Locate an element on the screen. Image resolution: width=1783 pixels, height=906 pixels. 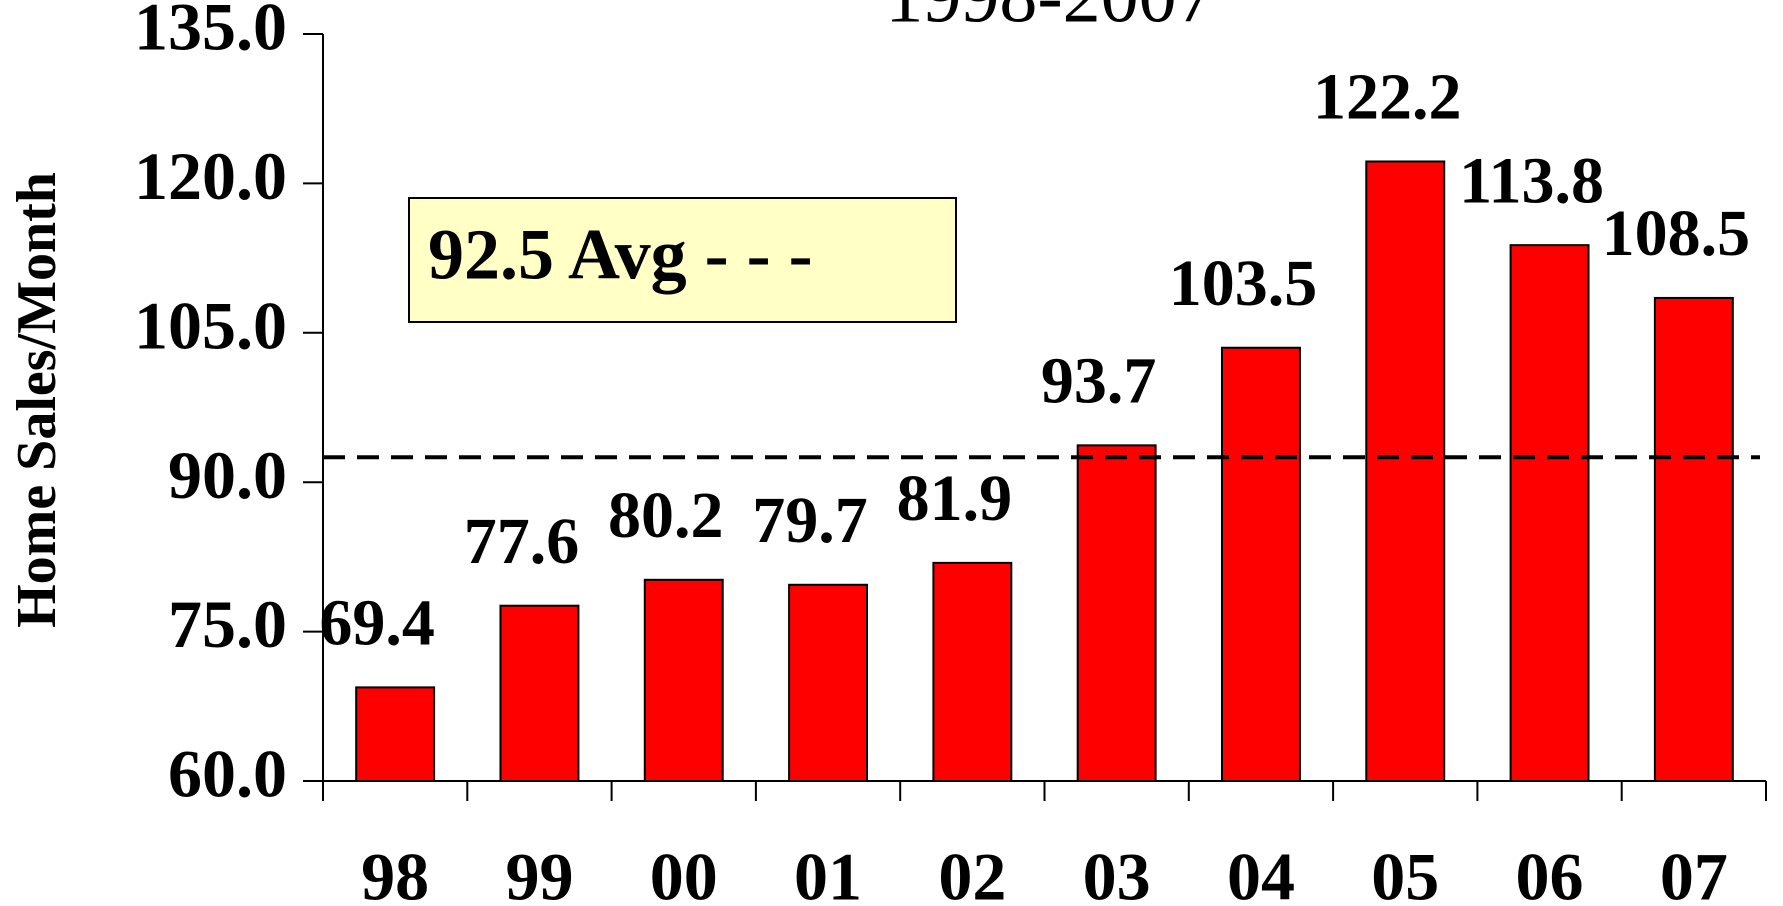
annotation: 92.5 Avg - - - is located at coordinates (620, 255).